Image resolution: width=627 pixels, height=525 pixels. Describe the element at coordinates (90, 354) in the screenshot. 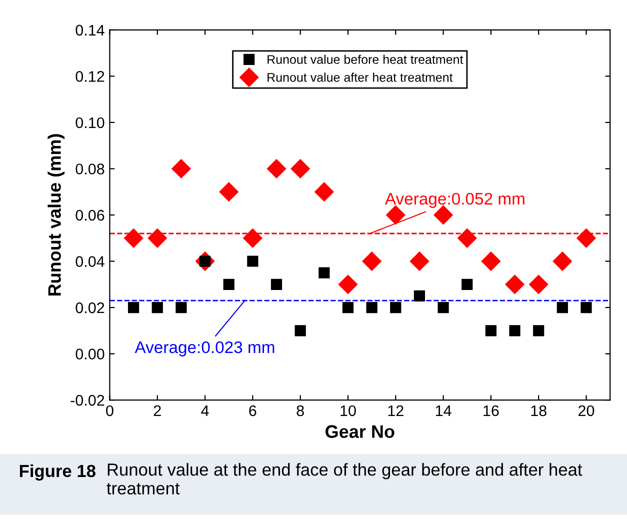

I see `y-tick-label: 0.00` at that location.